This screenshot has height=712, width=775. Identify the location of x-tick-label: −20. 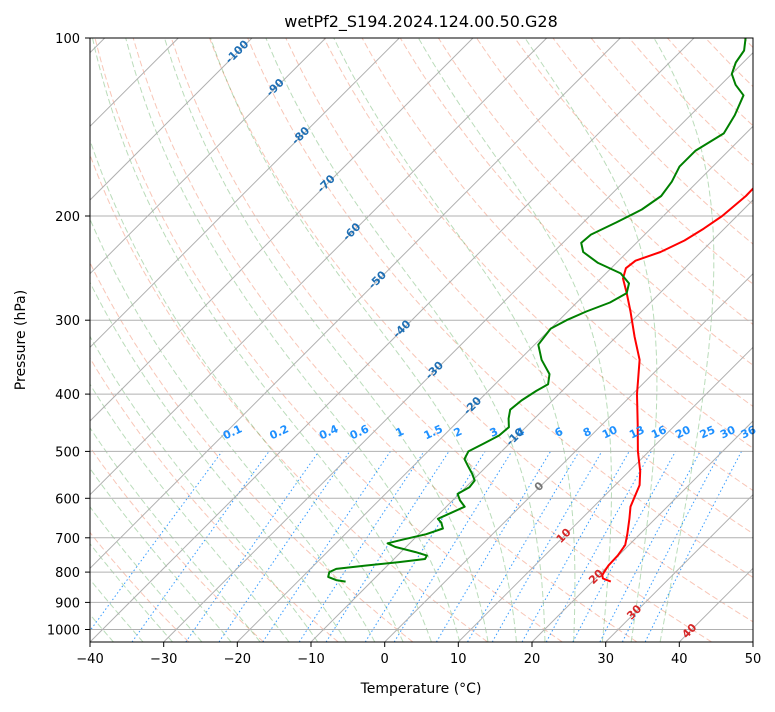
(237, 659).